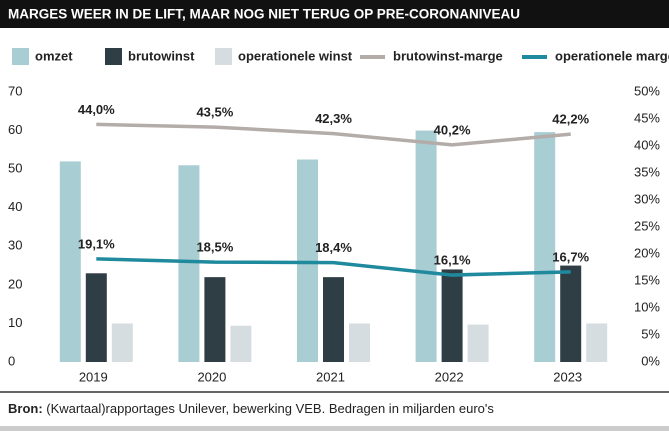  Describe the element at coordinates (647, 117) in the screenshot. I see `y2-tick-label: 45%` at that location.